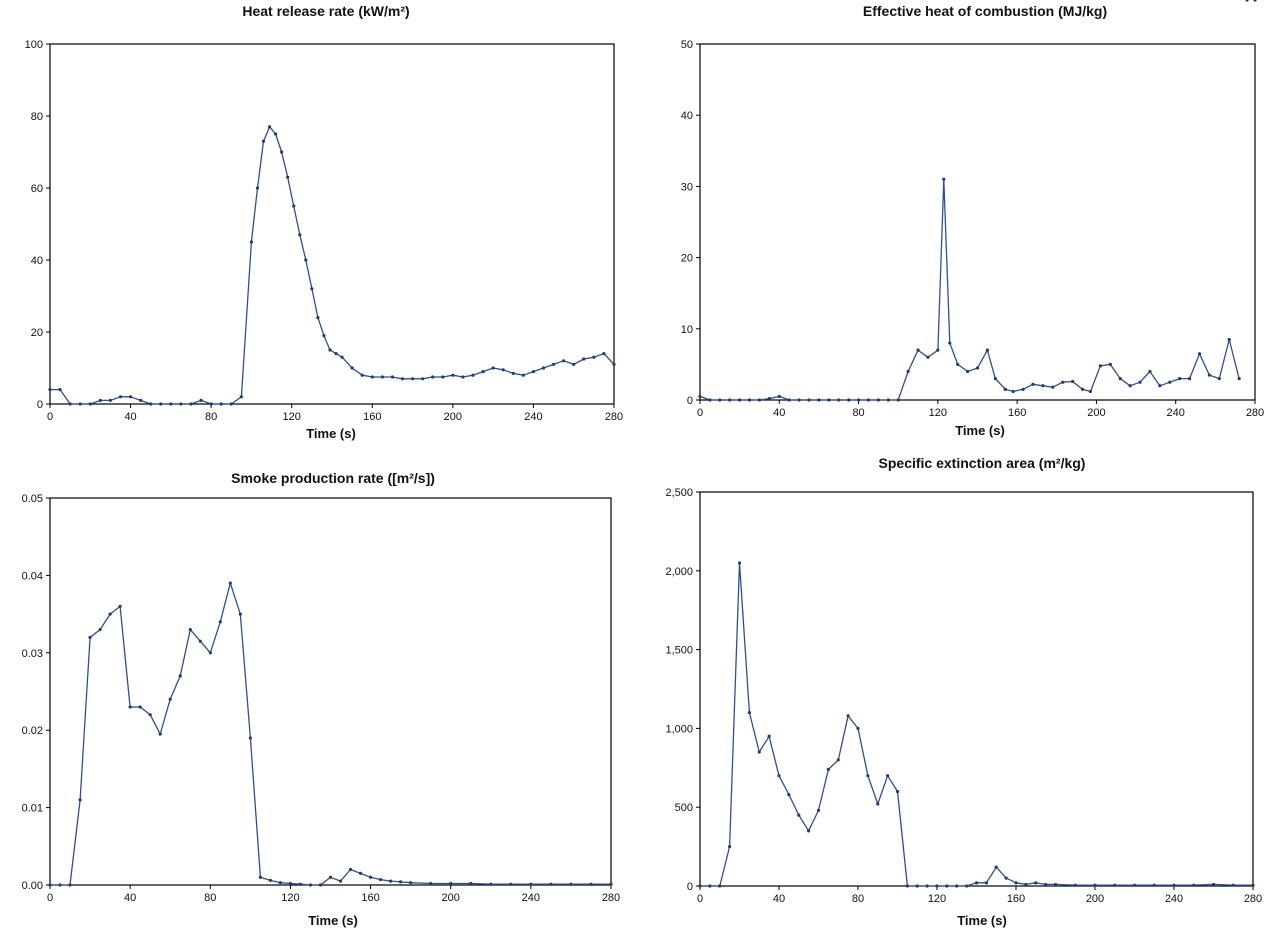 This screenshot has width=1282, height=934. I want to click on y-tick-label: 1,500, so click(679, 651).